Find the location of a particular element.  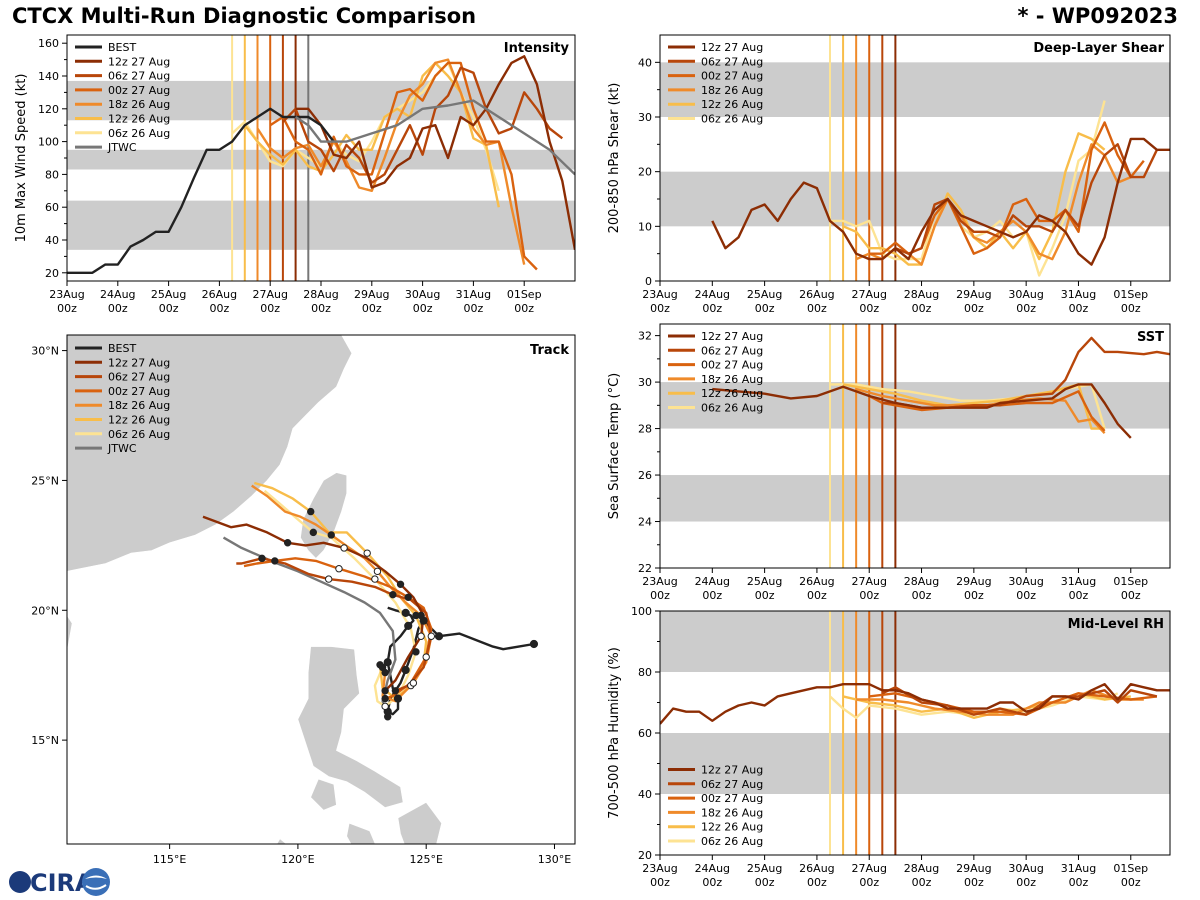

panel-title: Intensity is located at coordinates (537, 48).